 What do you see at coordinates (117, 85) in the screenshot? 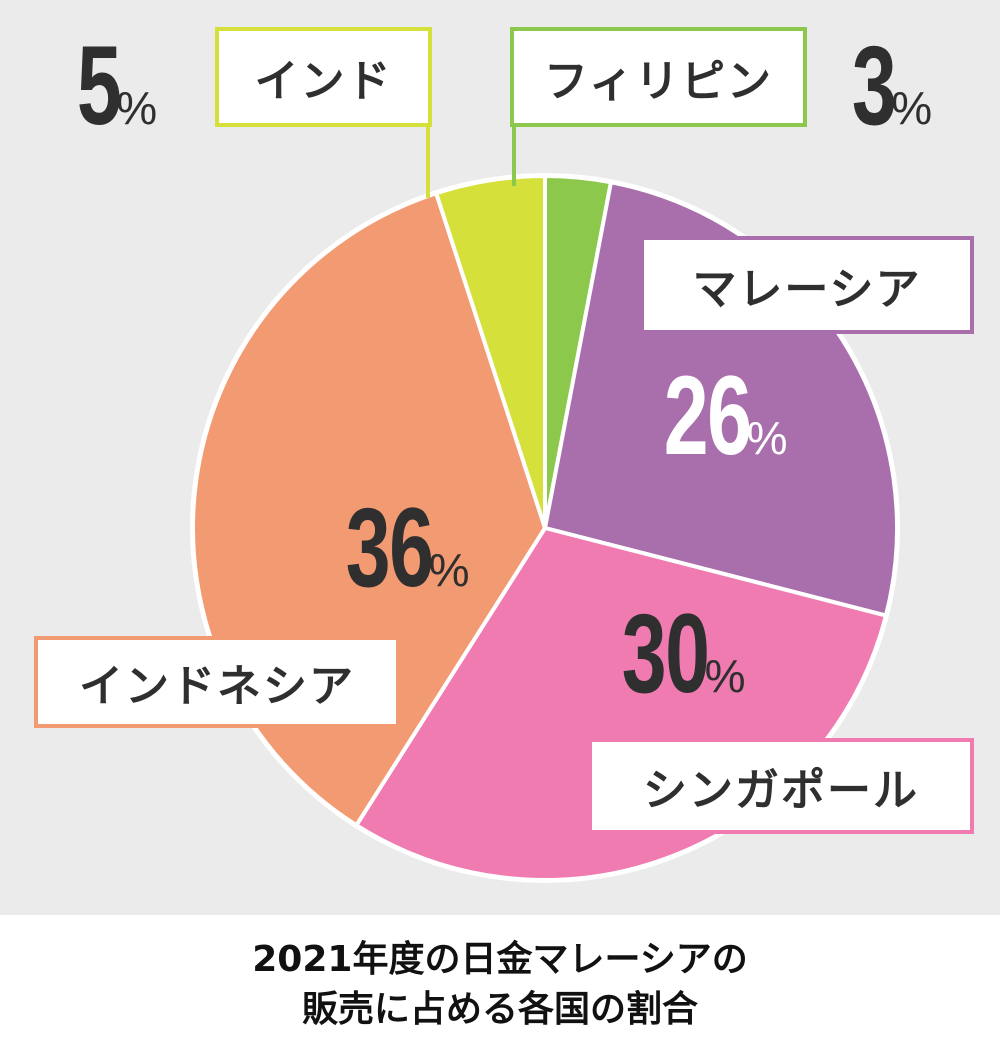
I see `value-india: 5%` at bounding box center [117, 85].